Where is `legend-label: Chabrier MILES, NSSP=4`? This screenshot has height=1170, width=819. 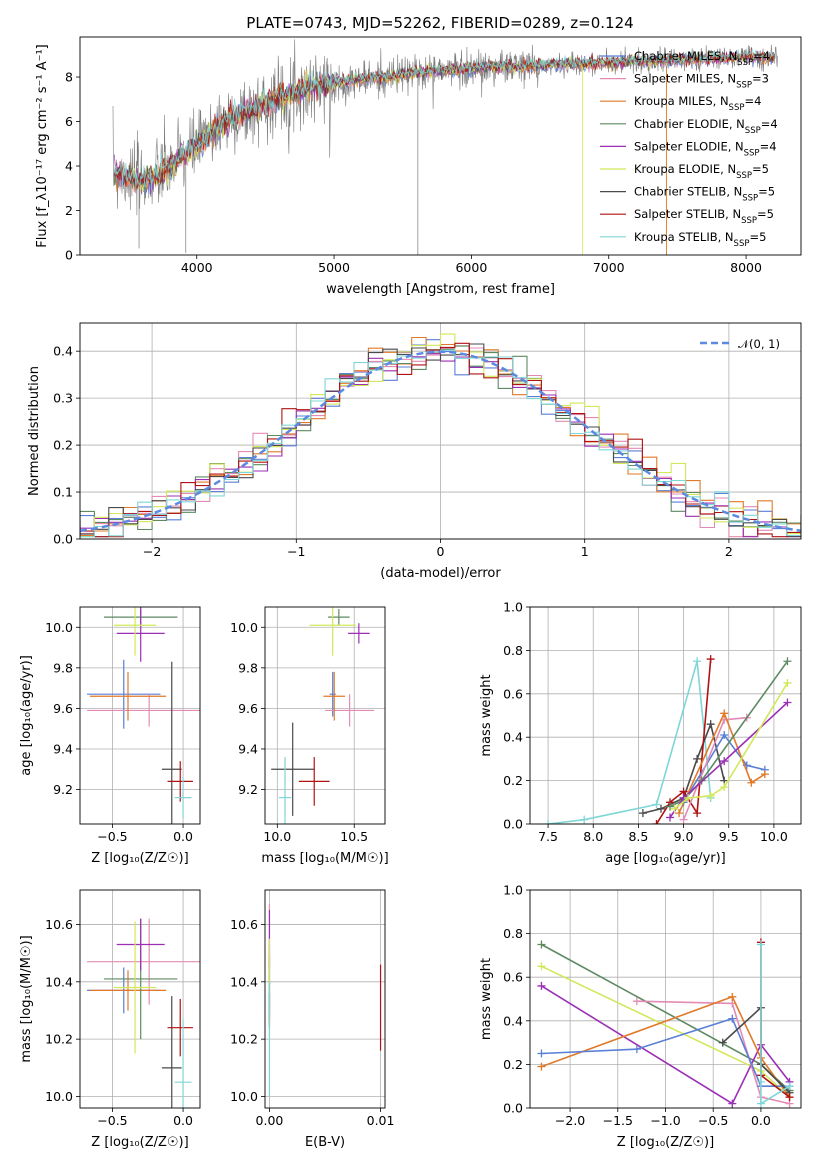 legend-label: Chabrier MILES, NSSP=4 is located at coordinates (702, 58).